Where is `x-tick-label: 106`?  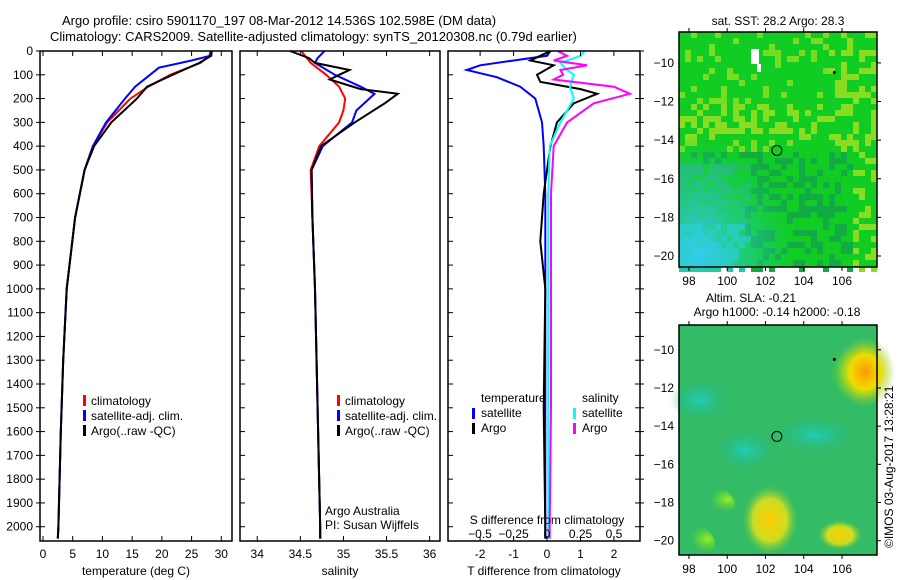
x-tick-label: 106 is located at coordinates (842, 569).